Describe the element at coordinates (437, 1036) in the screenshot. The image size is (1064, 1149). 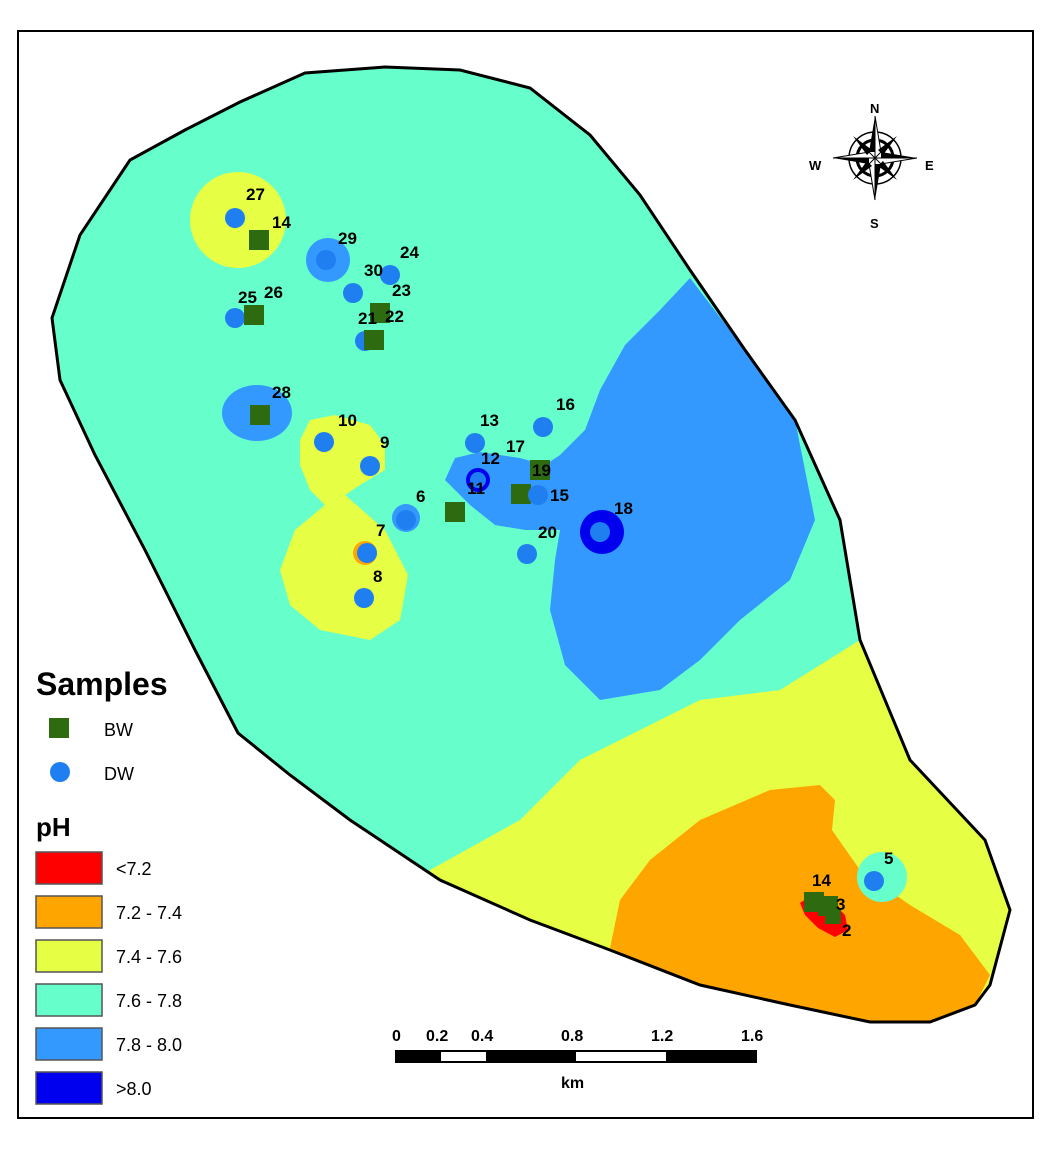
I see `scale-tick-label: 0.2` at that location.